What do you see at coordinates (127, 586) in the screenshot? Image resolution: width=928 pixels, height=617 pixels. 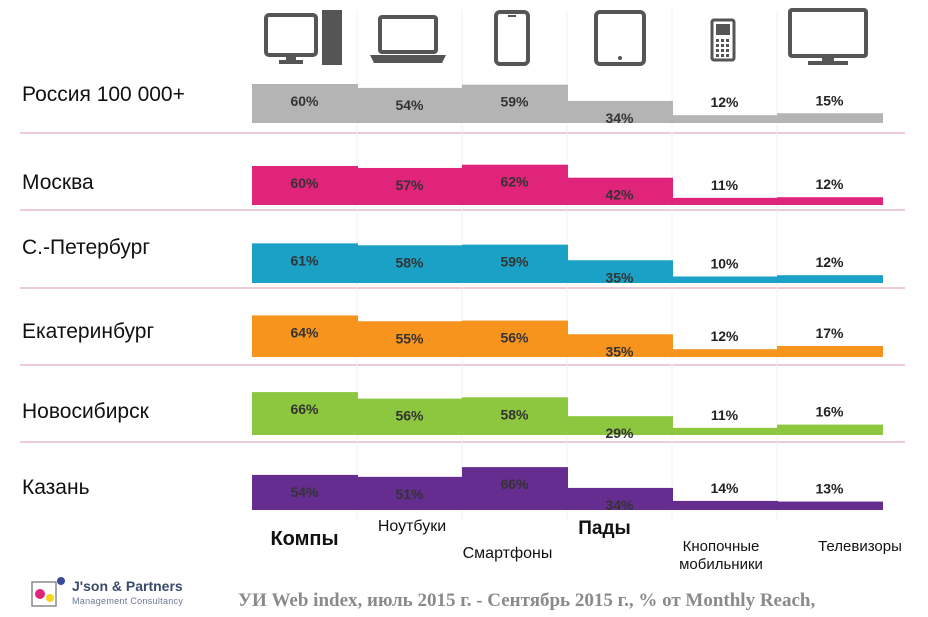 I see `logo-brand: J'son & Partners` at bounding box center [127, 586].